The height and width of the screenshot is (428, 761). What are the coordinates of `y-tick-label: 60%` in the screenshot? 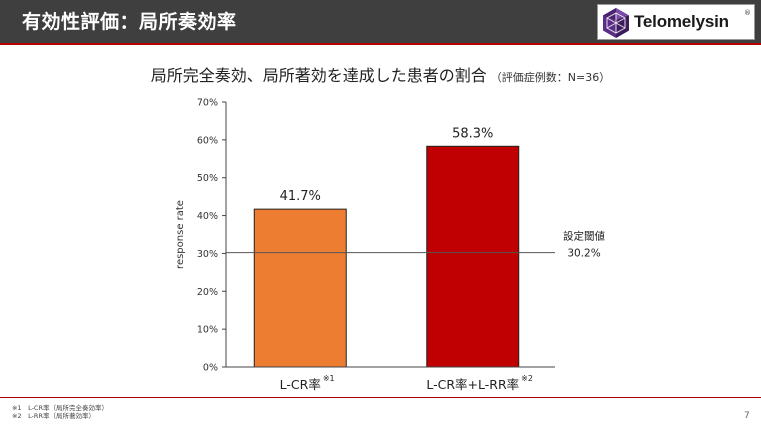 It's located at (207, 140).